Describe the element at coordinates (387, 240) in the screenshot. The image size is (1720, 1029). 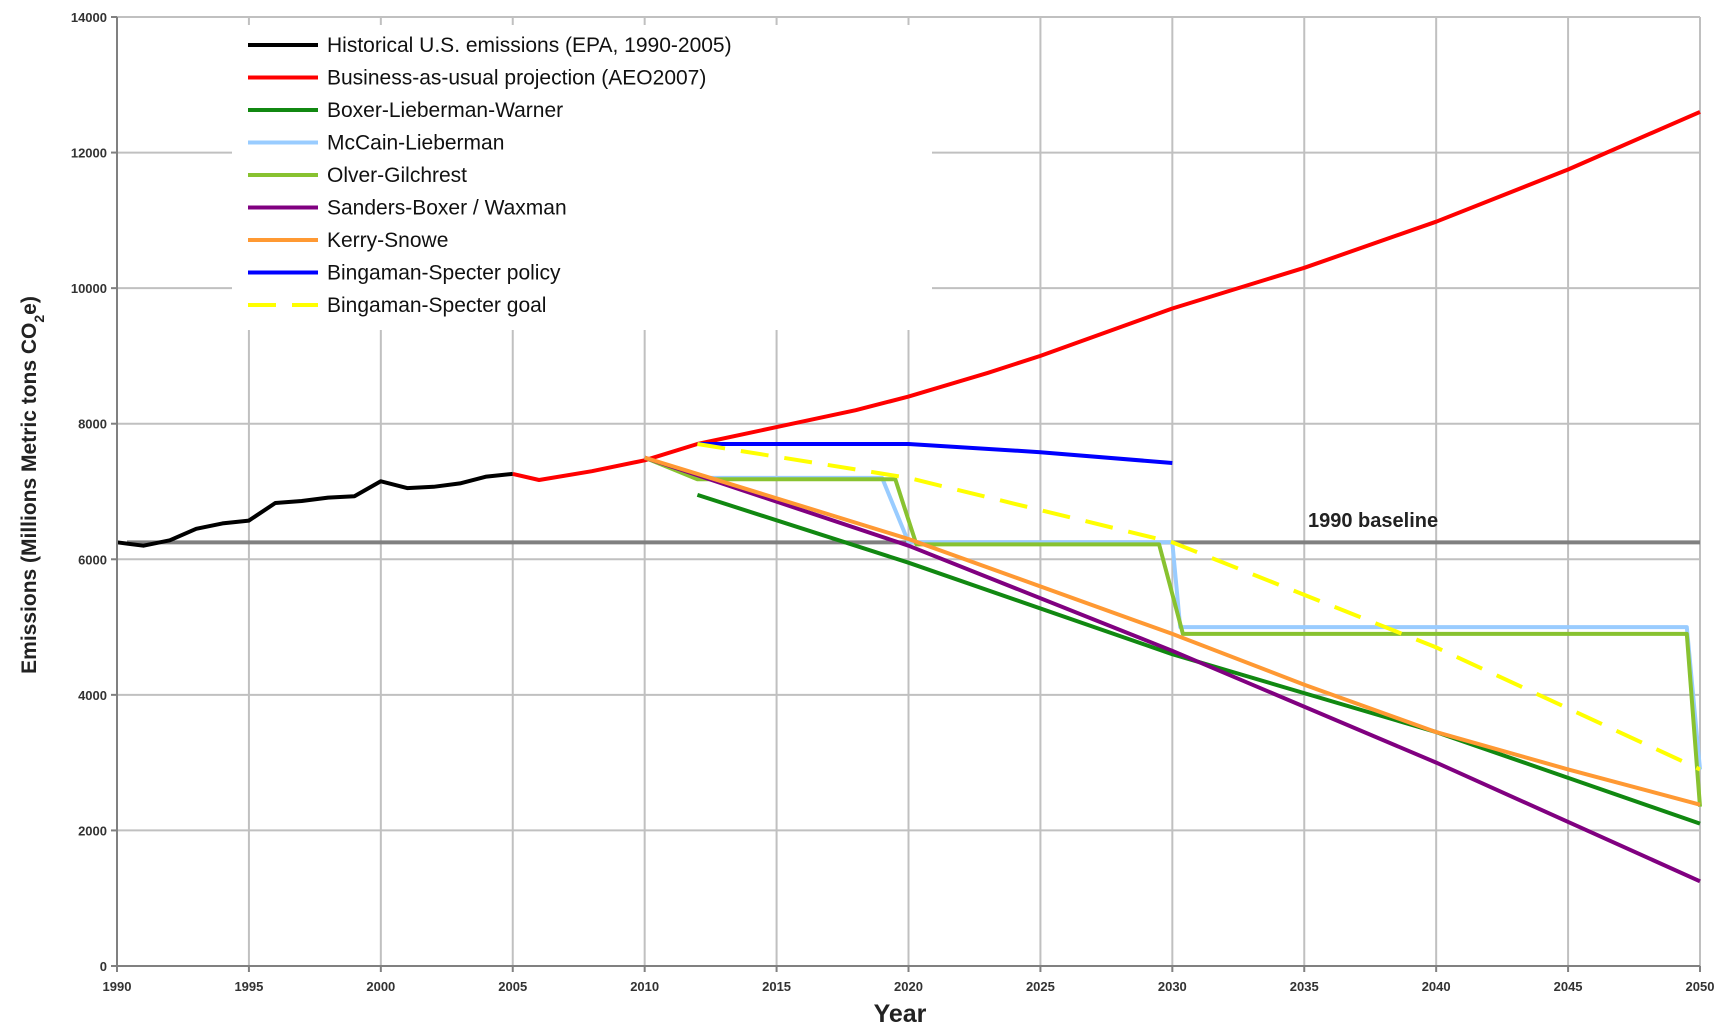
I see `legend-label-7: Kerry-Snowe` at that location.